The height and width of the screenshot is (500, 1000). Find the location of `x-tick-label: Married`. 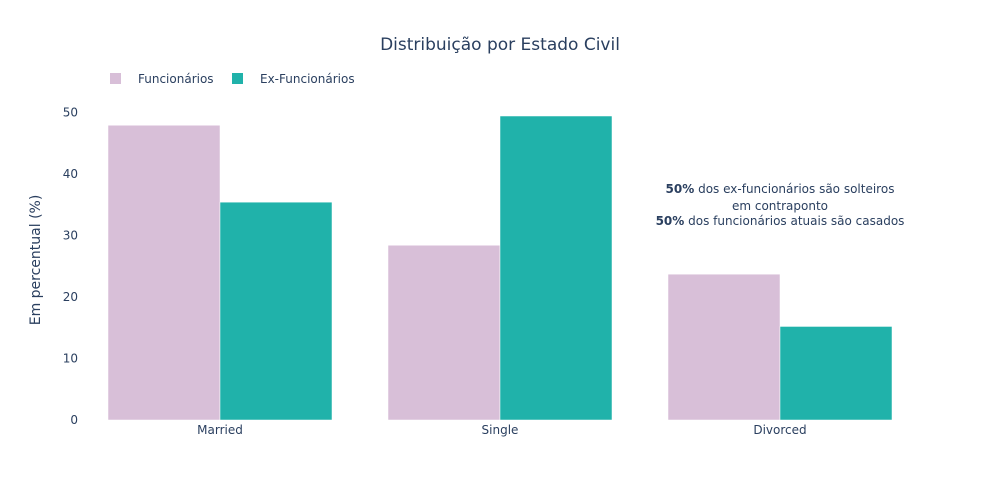

x-tick-label: Married is located at coordinates (220, 430).